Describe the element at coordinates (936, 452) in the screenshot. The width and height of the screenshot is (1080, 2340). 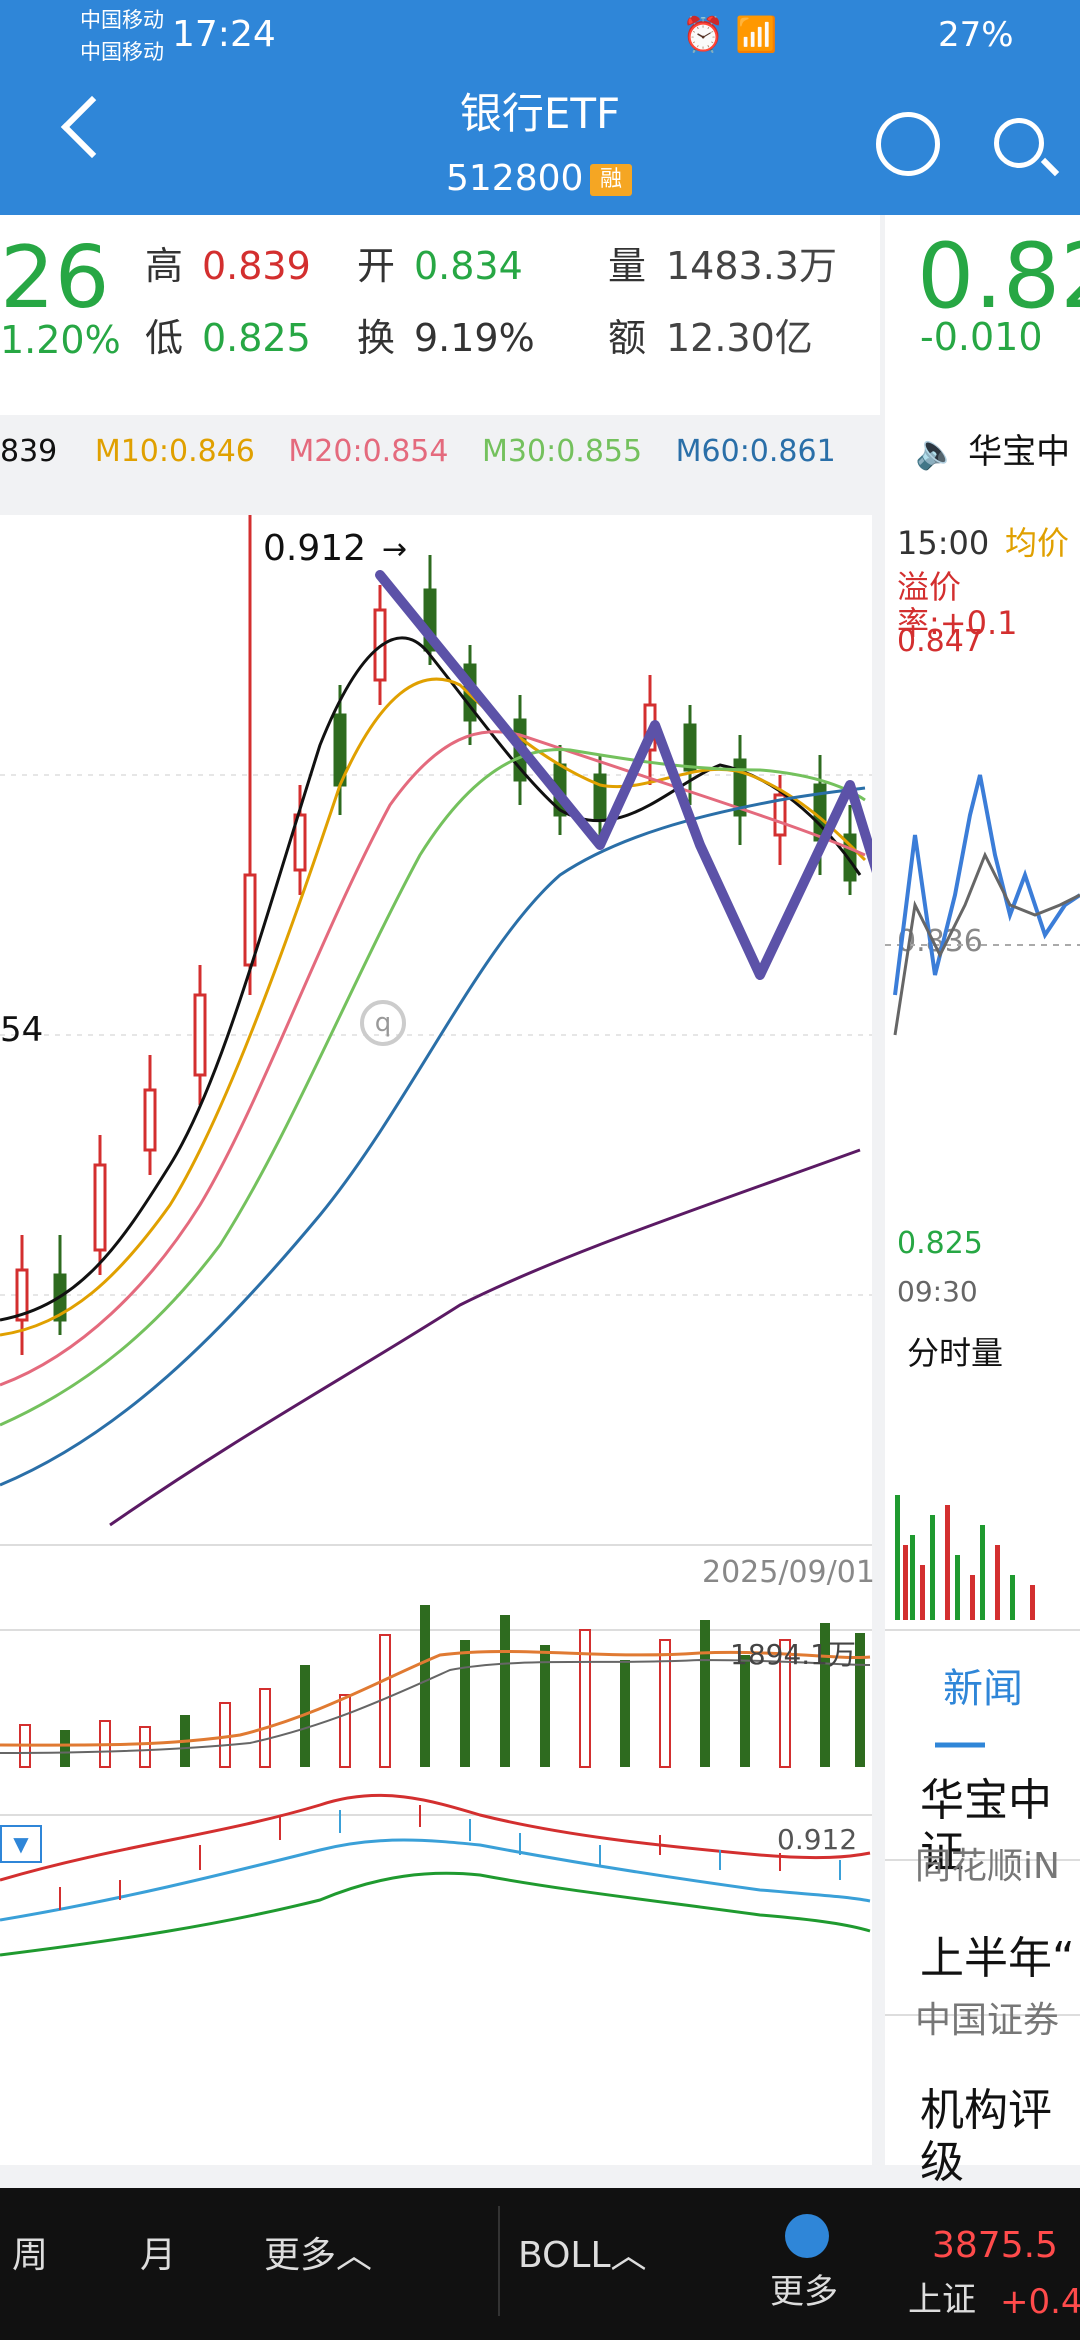
I see `speaker-icon: 🔈` at that location.